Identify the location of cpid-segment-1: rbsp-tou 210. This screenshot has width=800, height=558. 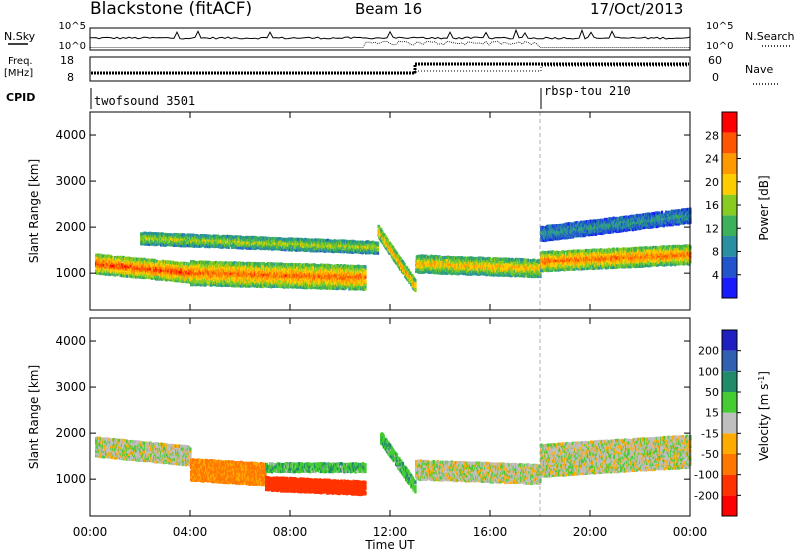
(587, 91).